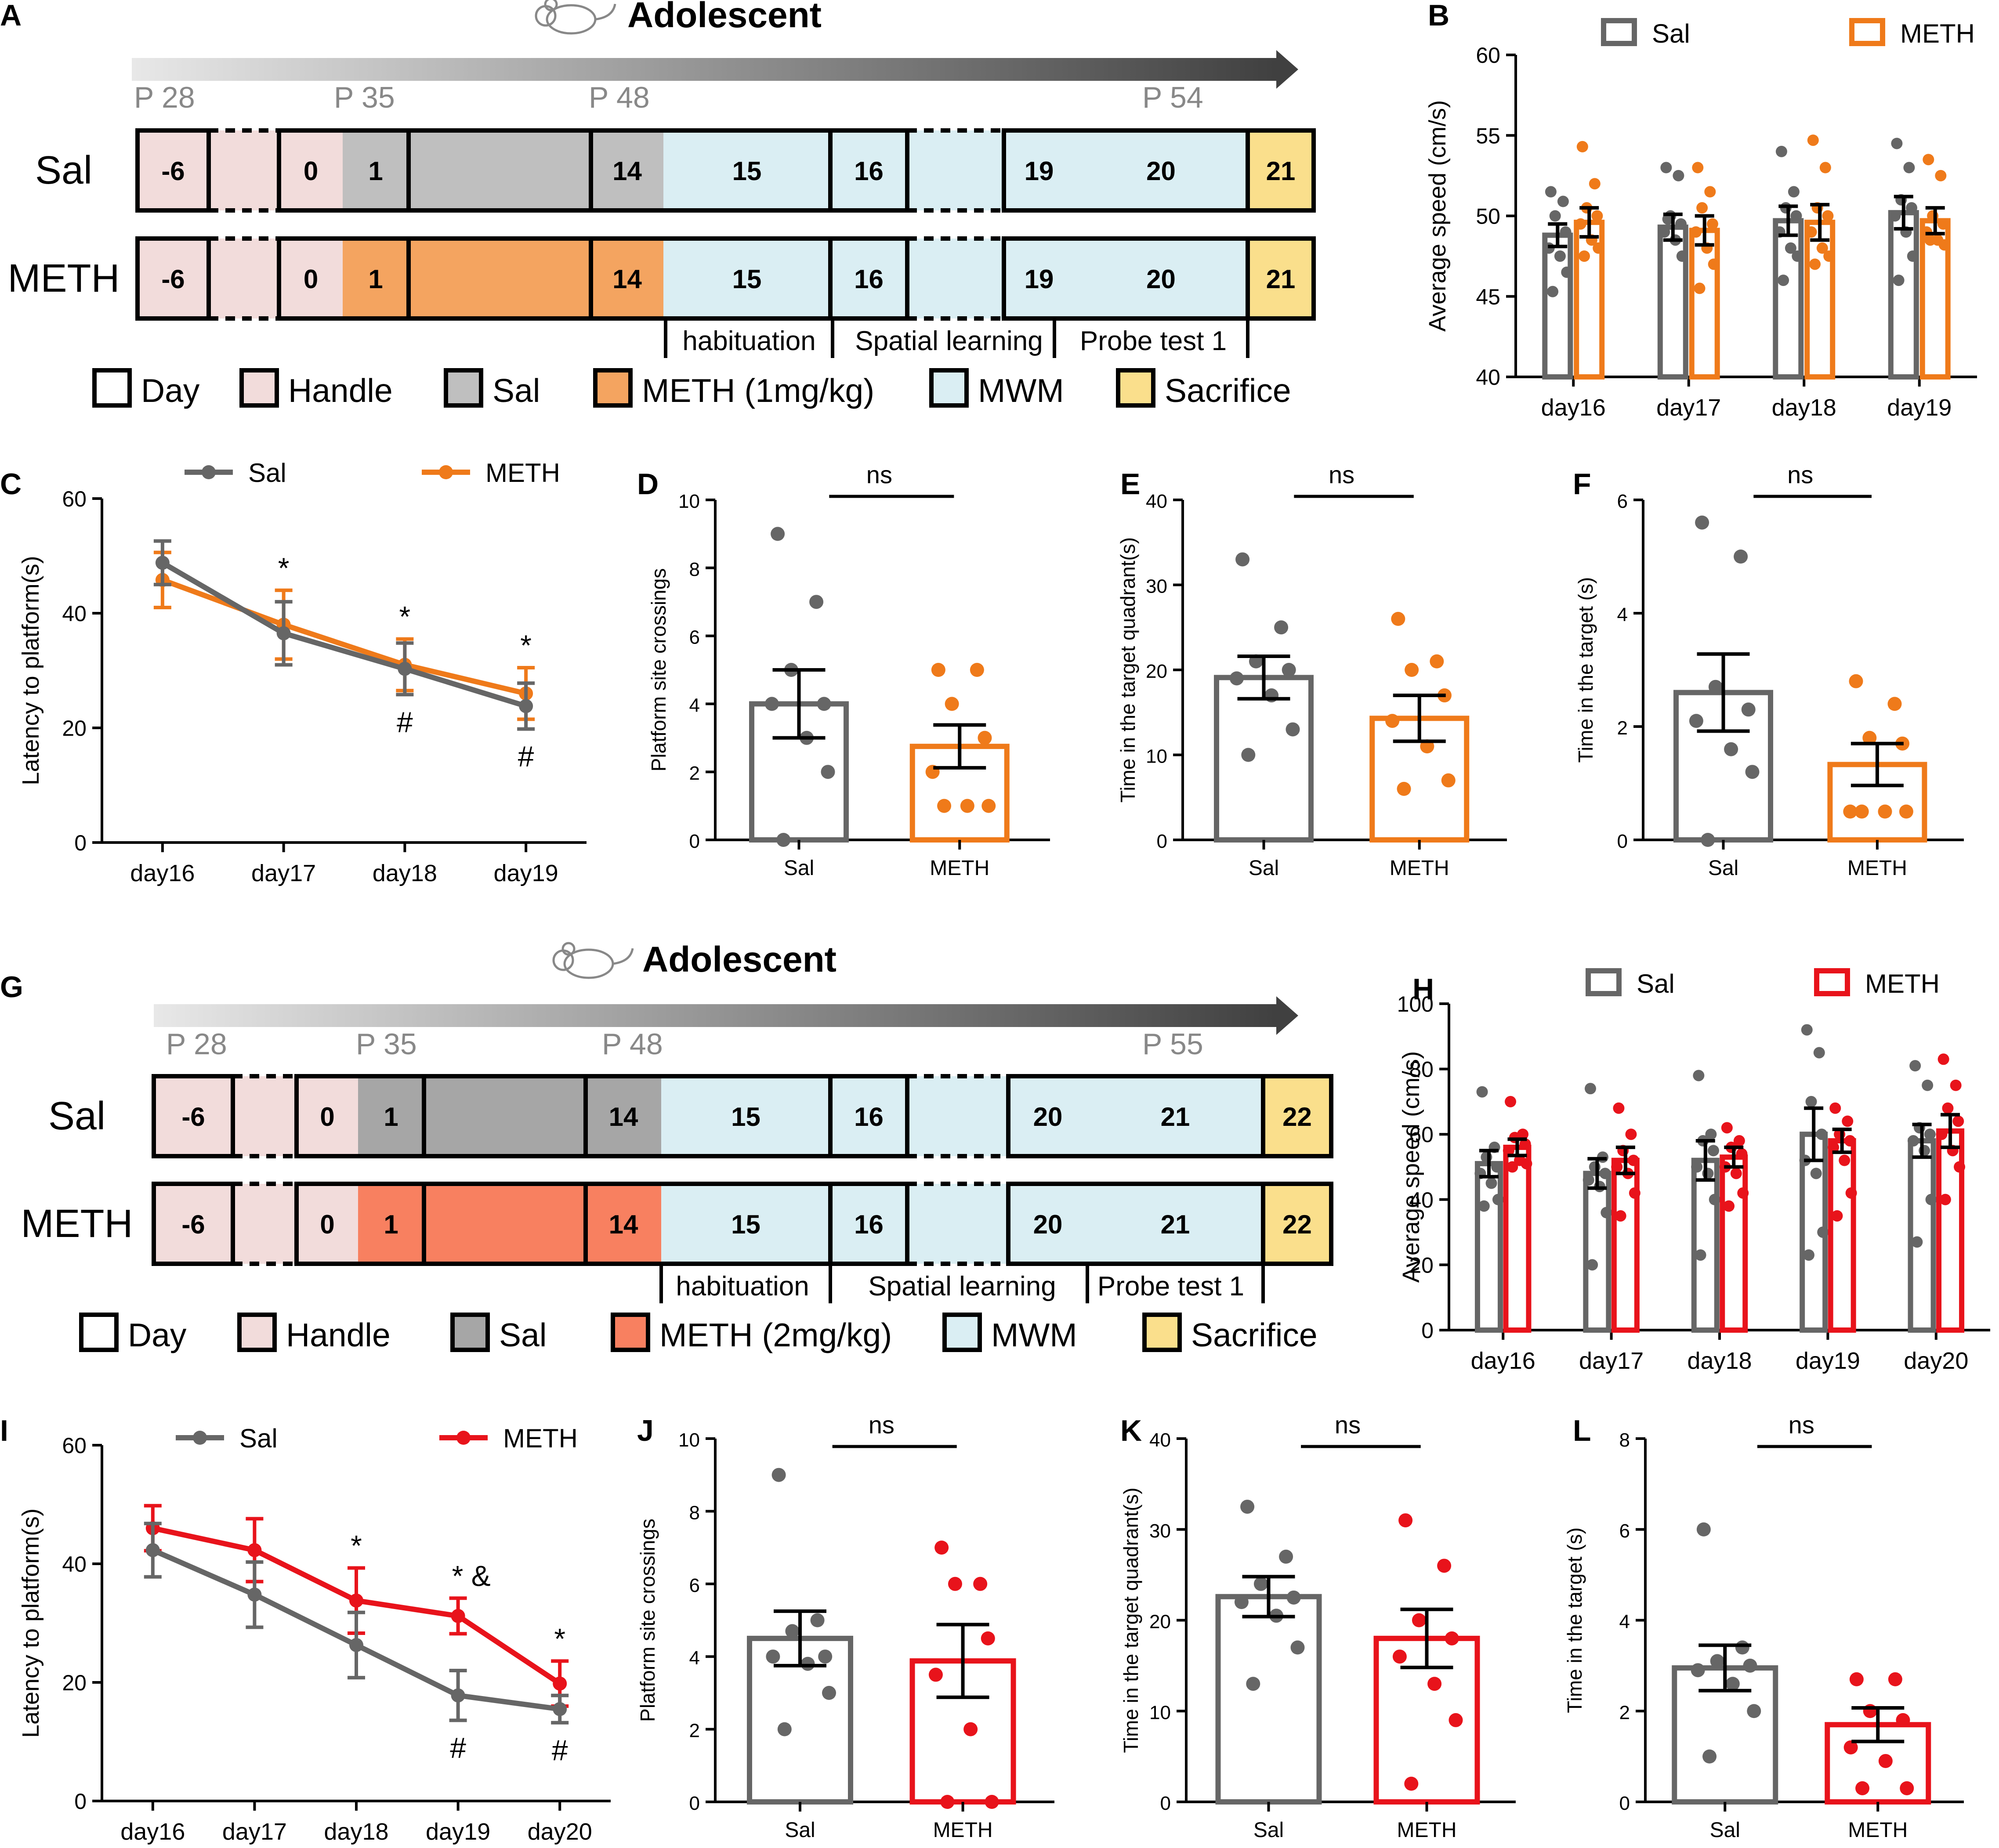  What do you see at coordinates (1719, 1361) in the screenshot?
I see `x-tick-label: day18` at bounding box center [1719, 1361].